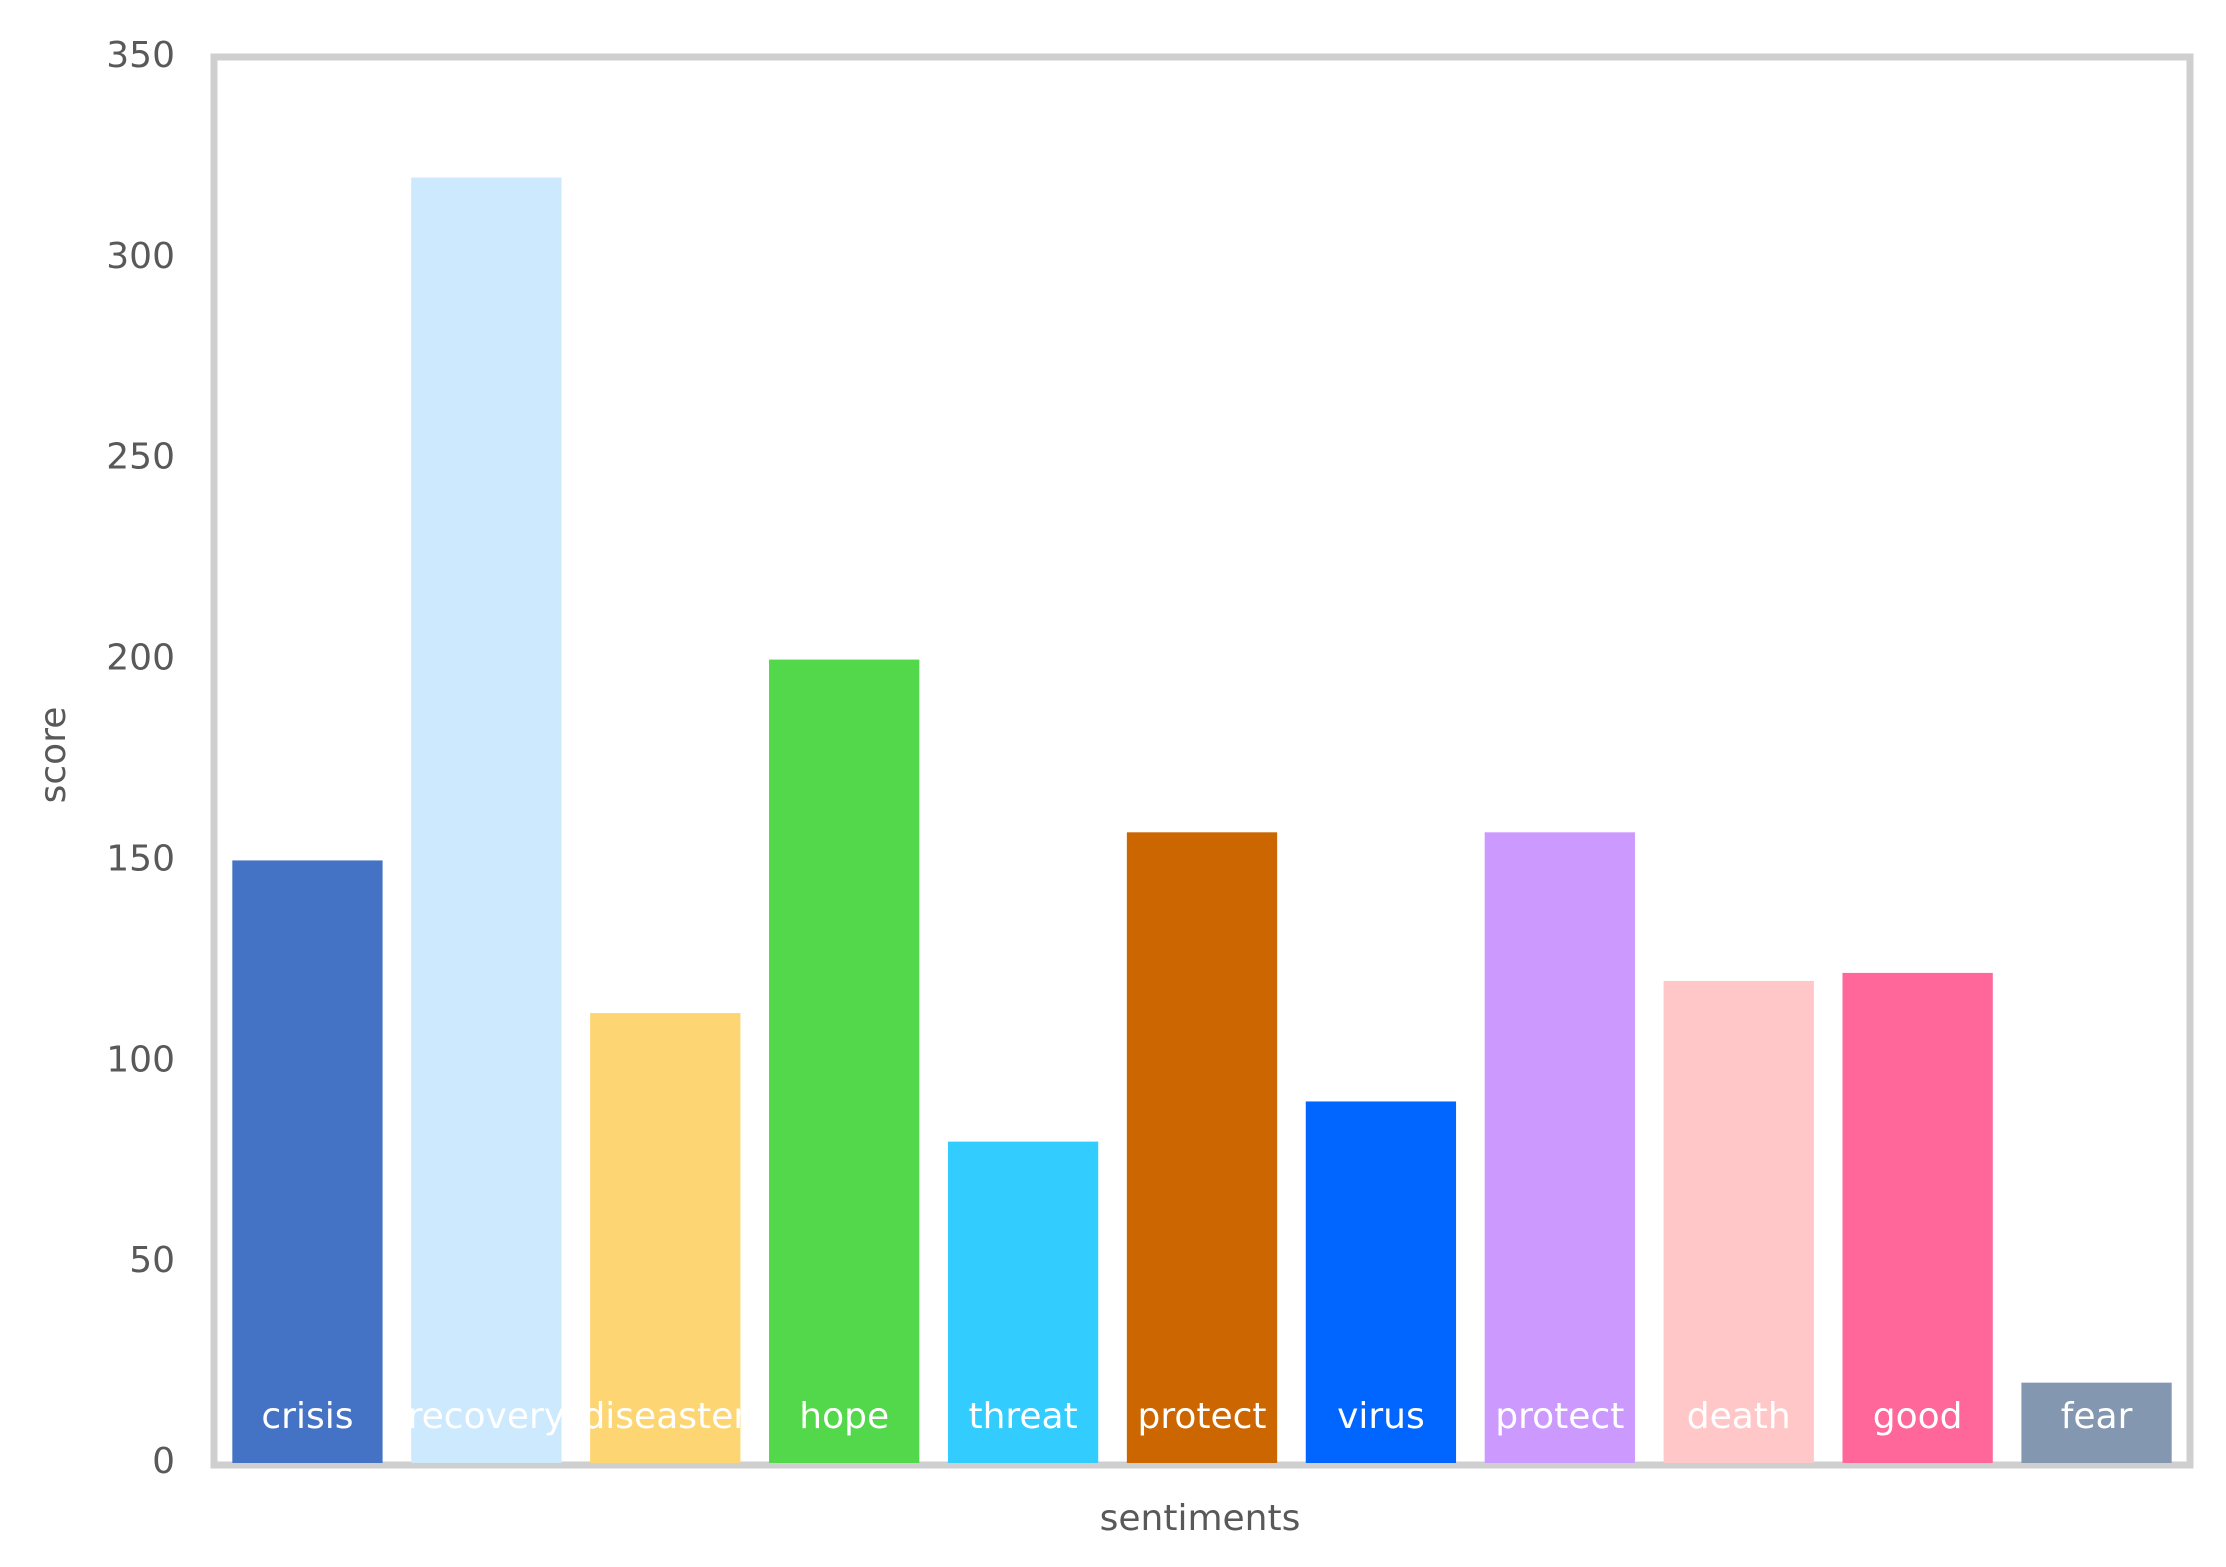 The height and width of the screenshot is (1567, 2226). What do you see at coordinates (1381, 1416) in the screenshot?
I see `bar-label: virus` at bounding box center [1381, 1416].